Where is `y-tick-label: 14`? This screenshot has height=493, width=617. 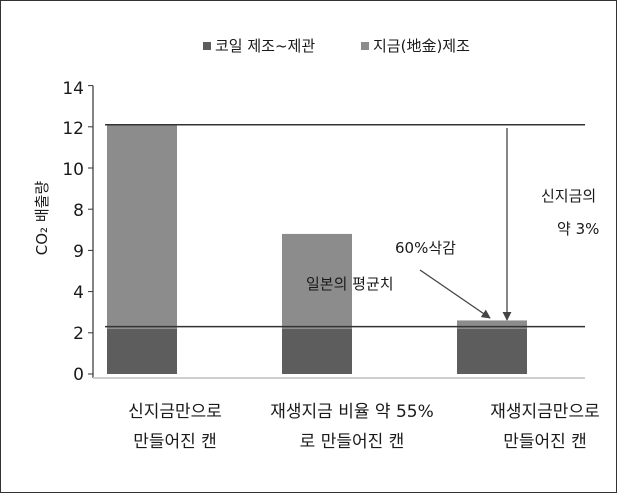
y-tick-label: 14 is located at coordinates (73, 89).